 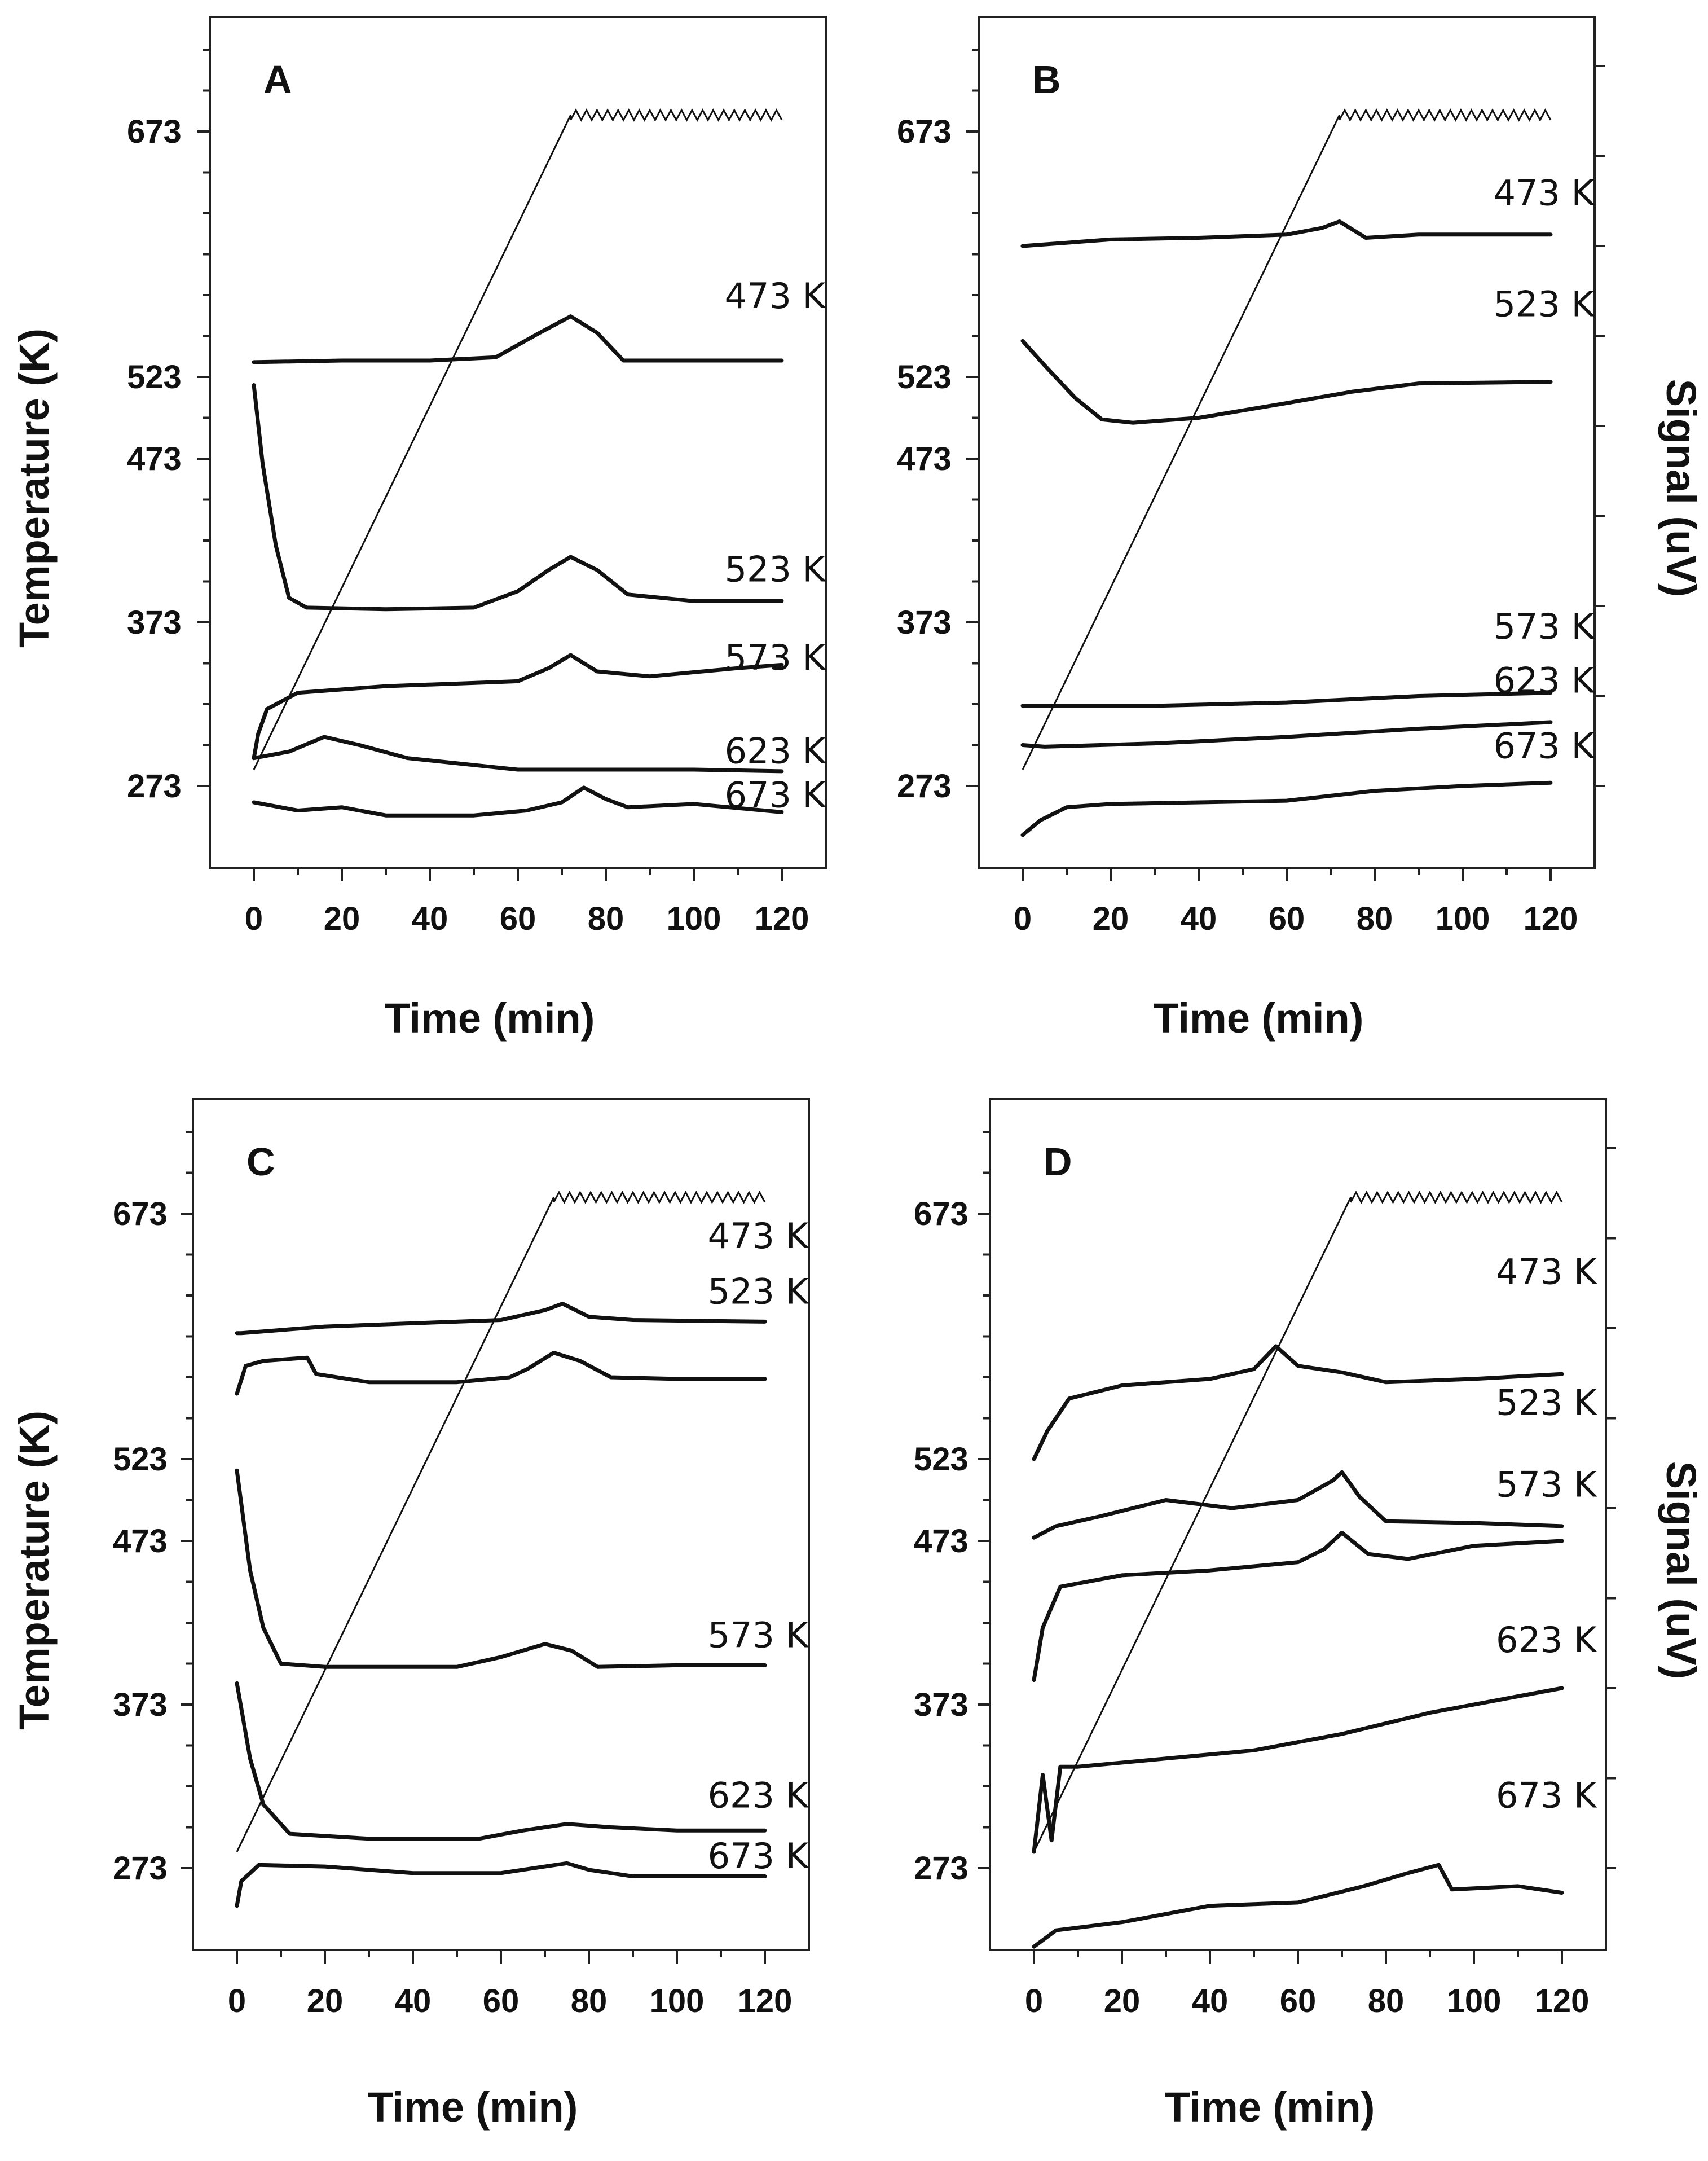 What do you see at coordinates (1681, 1570) in the screenshot?
I see `y2-axis-title-bottom: Signal (uV)` at bounding box center [1681, 1570].